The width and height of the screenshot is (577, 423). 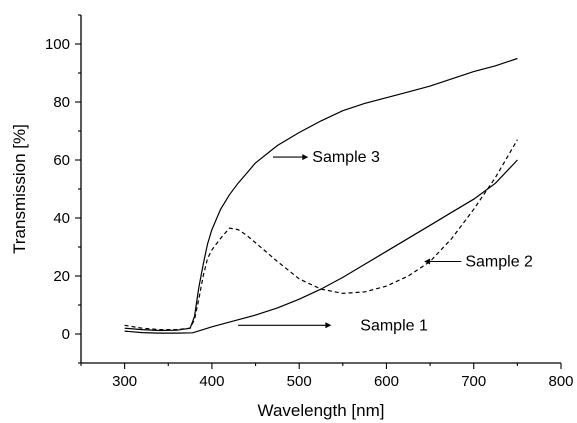 I want to click on annotation-sample-2-arrowhead, so click(x=427, y=261).